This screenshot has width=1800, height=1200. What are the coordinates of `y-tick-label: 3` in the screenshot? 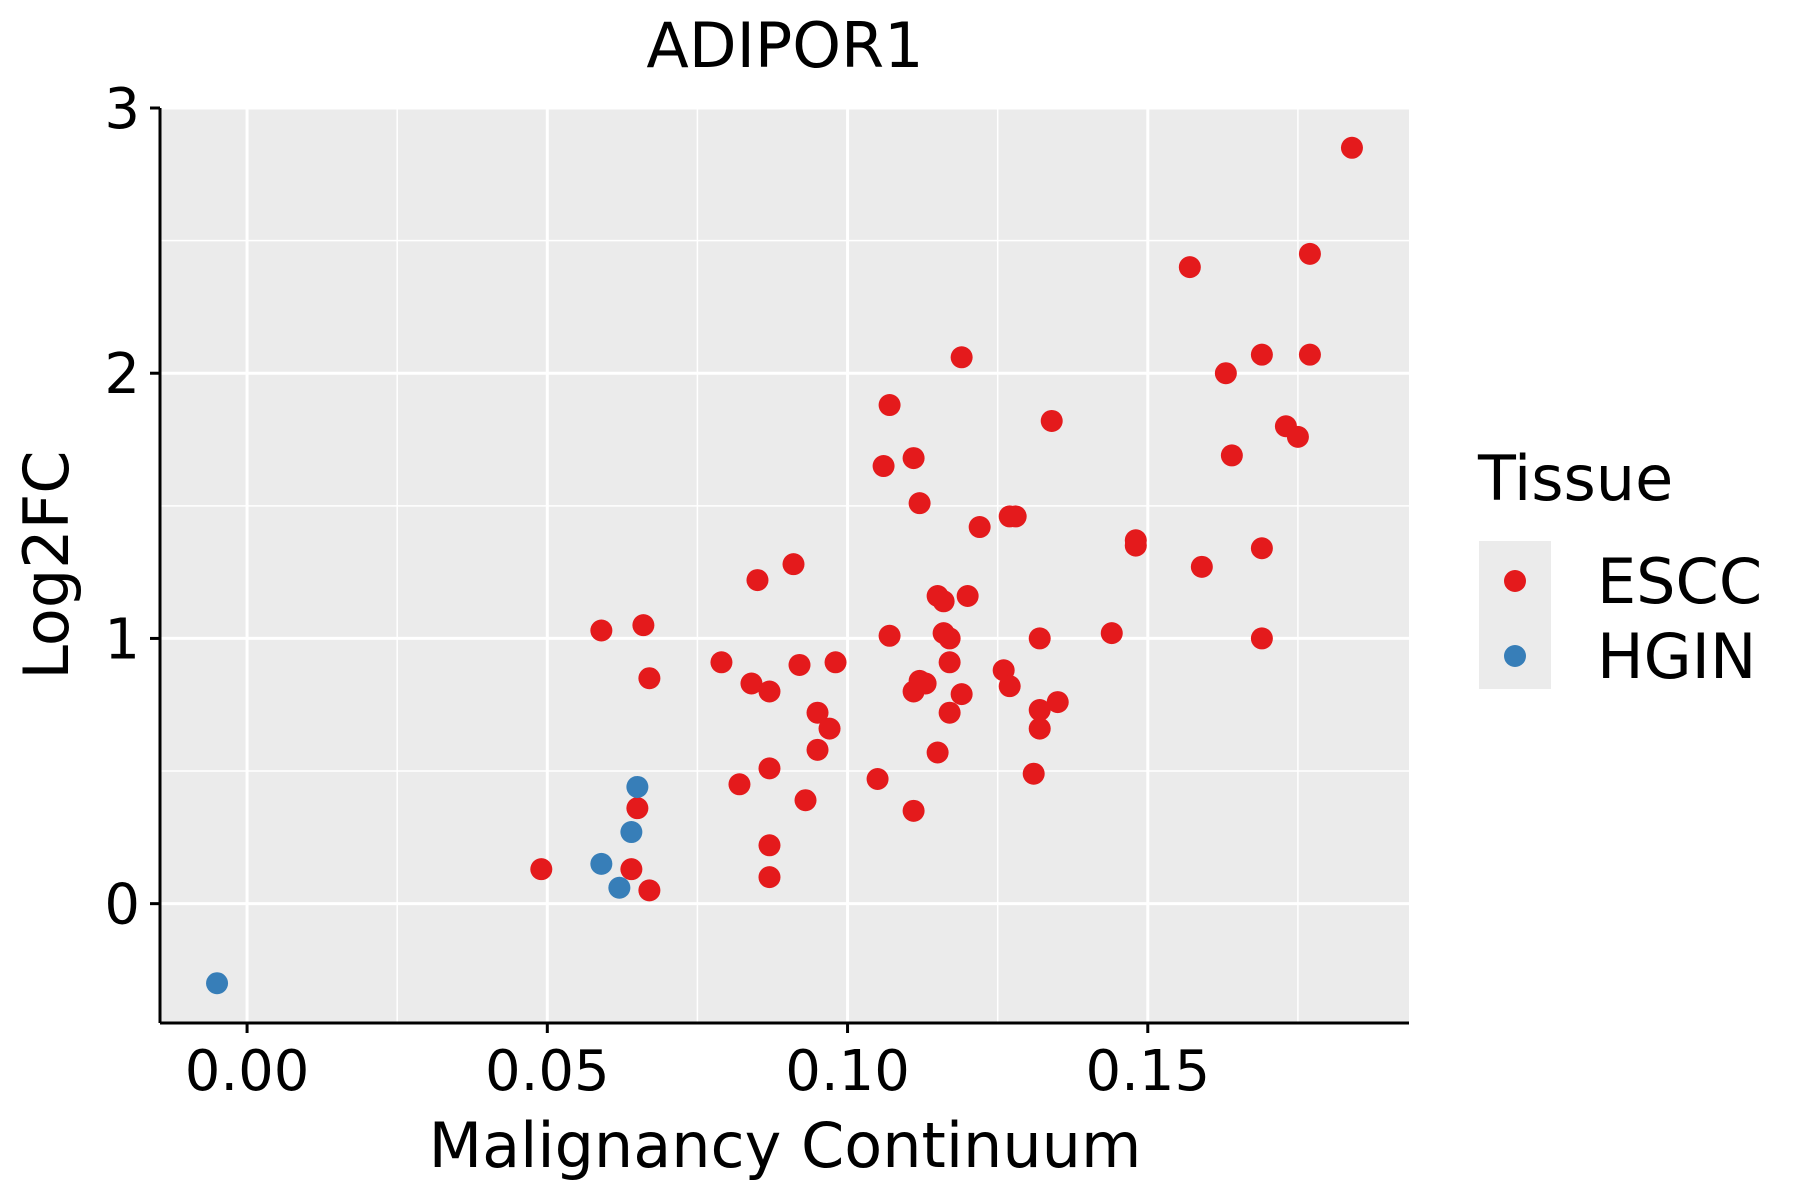 It's located at (122, 109).